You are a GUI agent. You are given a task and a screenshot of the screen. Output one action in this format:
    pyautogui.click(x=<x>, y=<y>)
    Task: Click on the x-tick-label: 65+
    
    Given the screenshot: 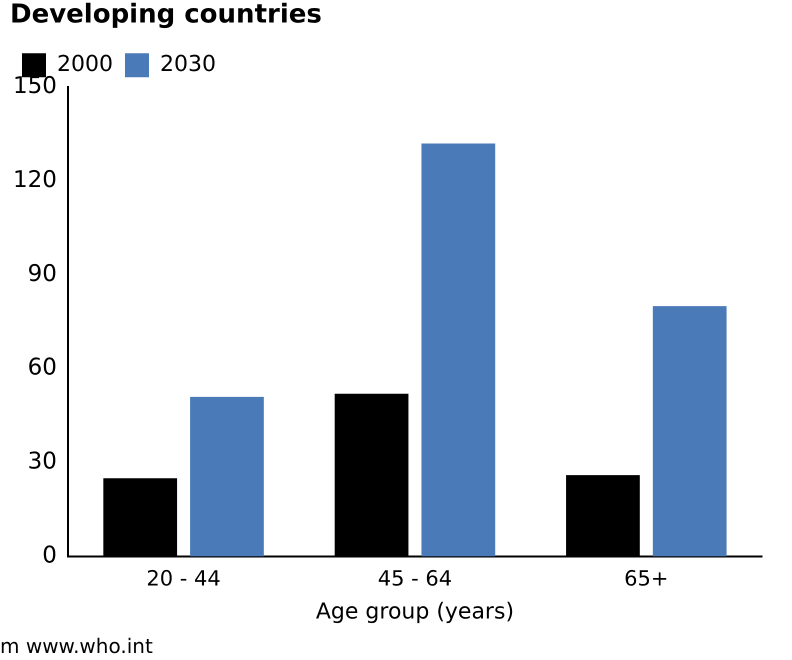 What is the action you would take?
    pyautogui.click(x=646, y=578)
    